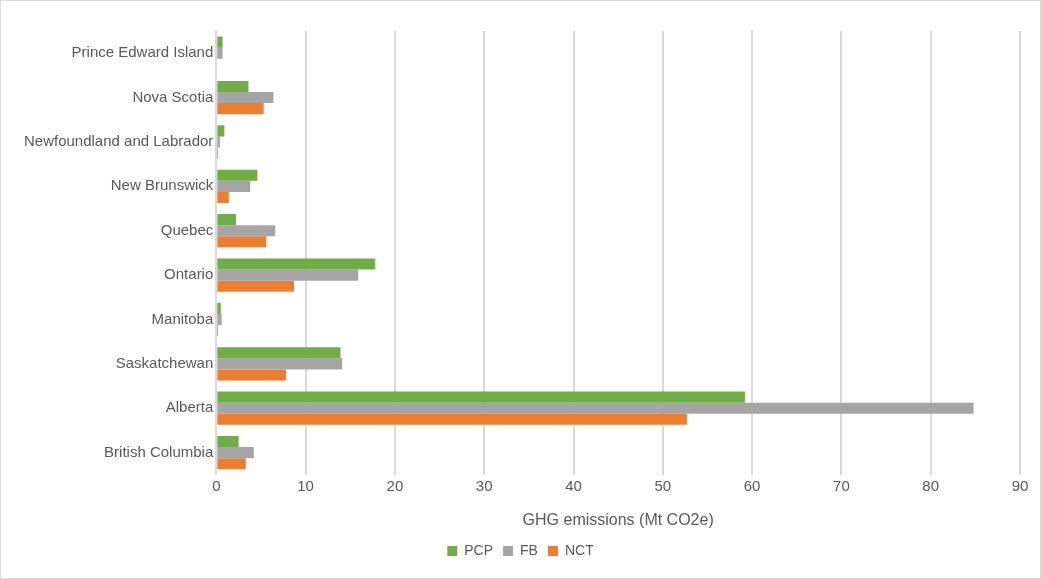 Image resolution: width=1041 pixels, height=579 pixels. Describe the element at coordinates (752, 485) in the screenshot. I see `x-tick-label: 60` at that location.